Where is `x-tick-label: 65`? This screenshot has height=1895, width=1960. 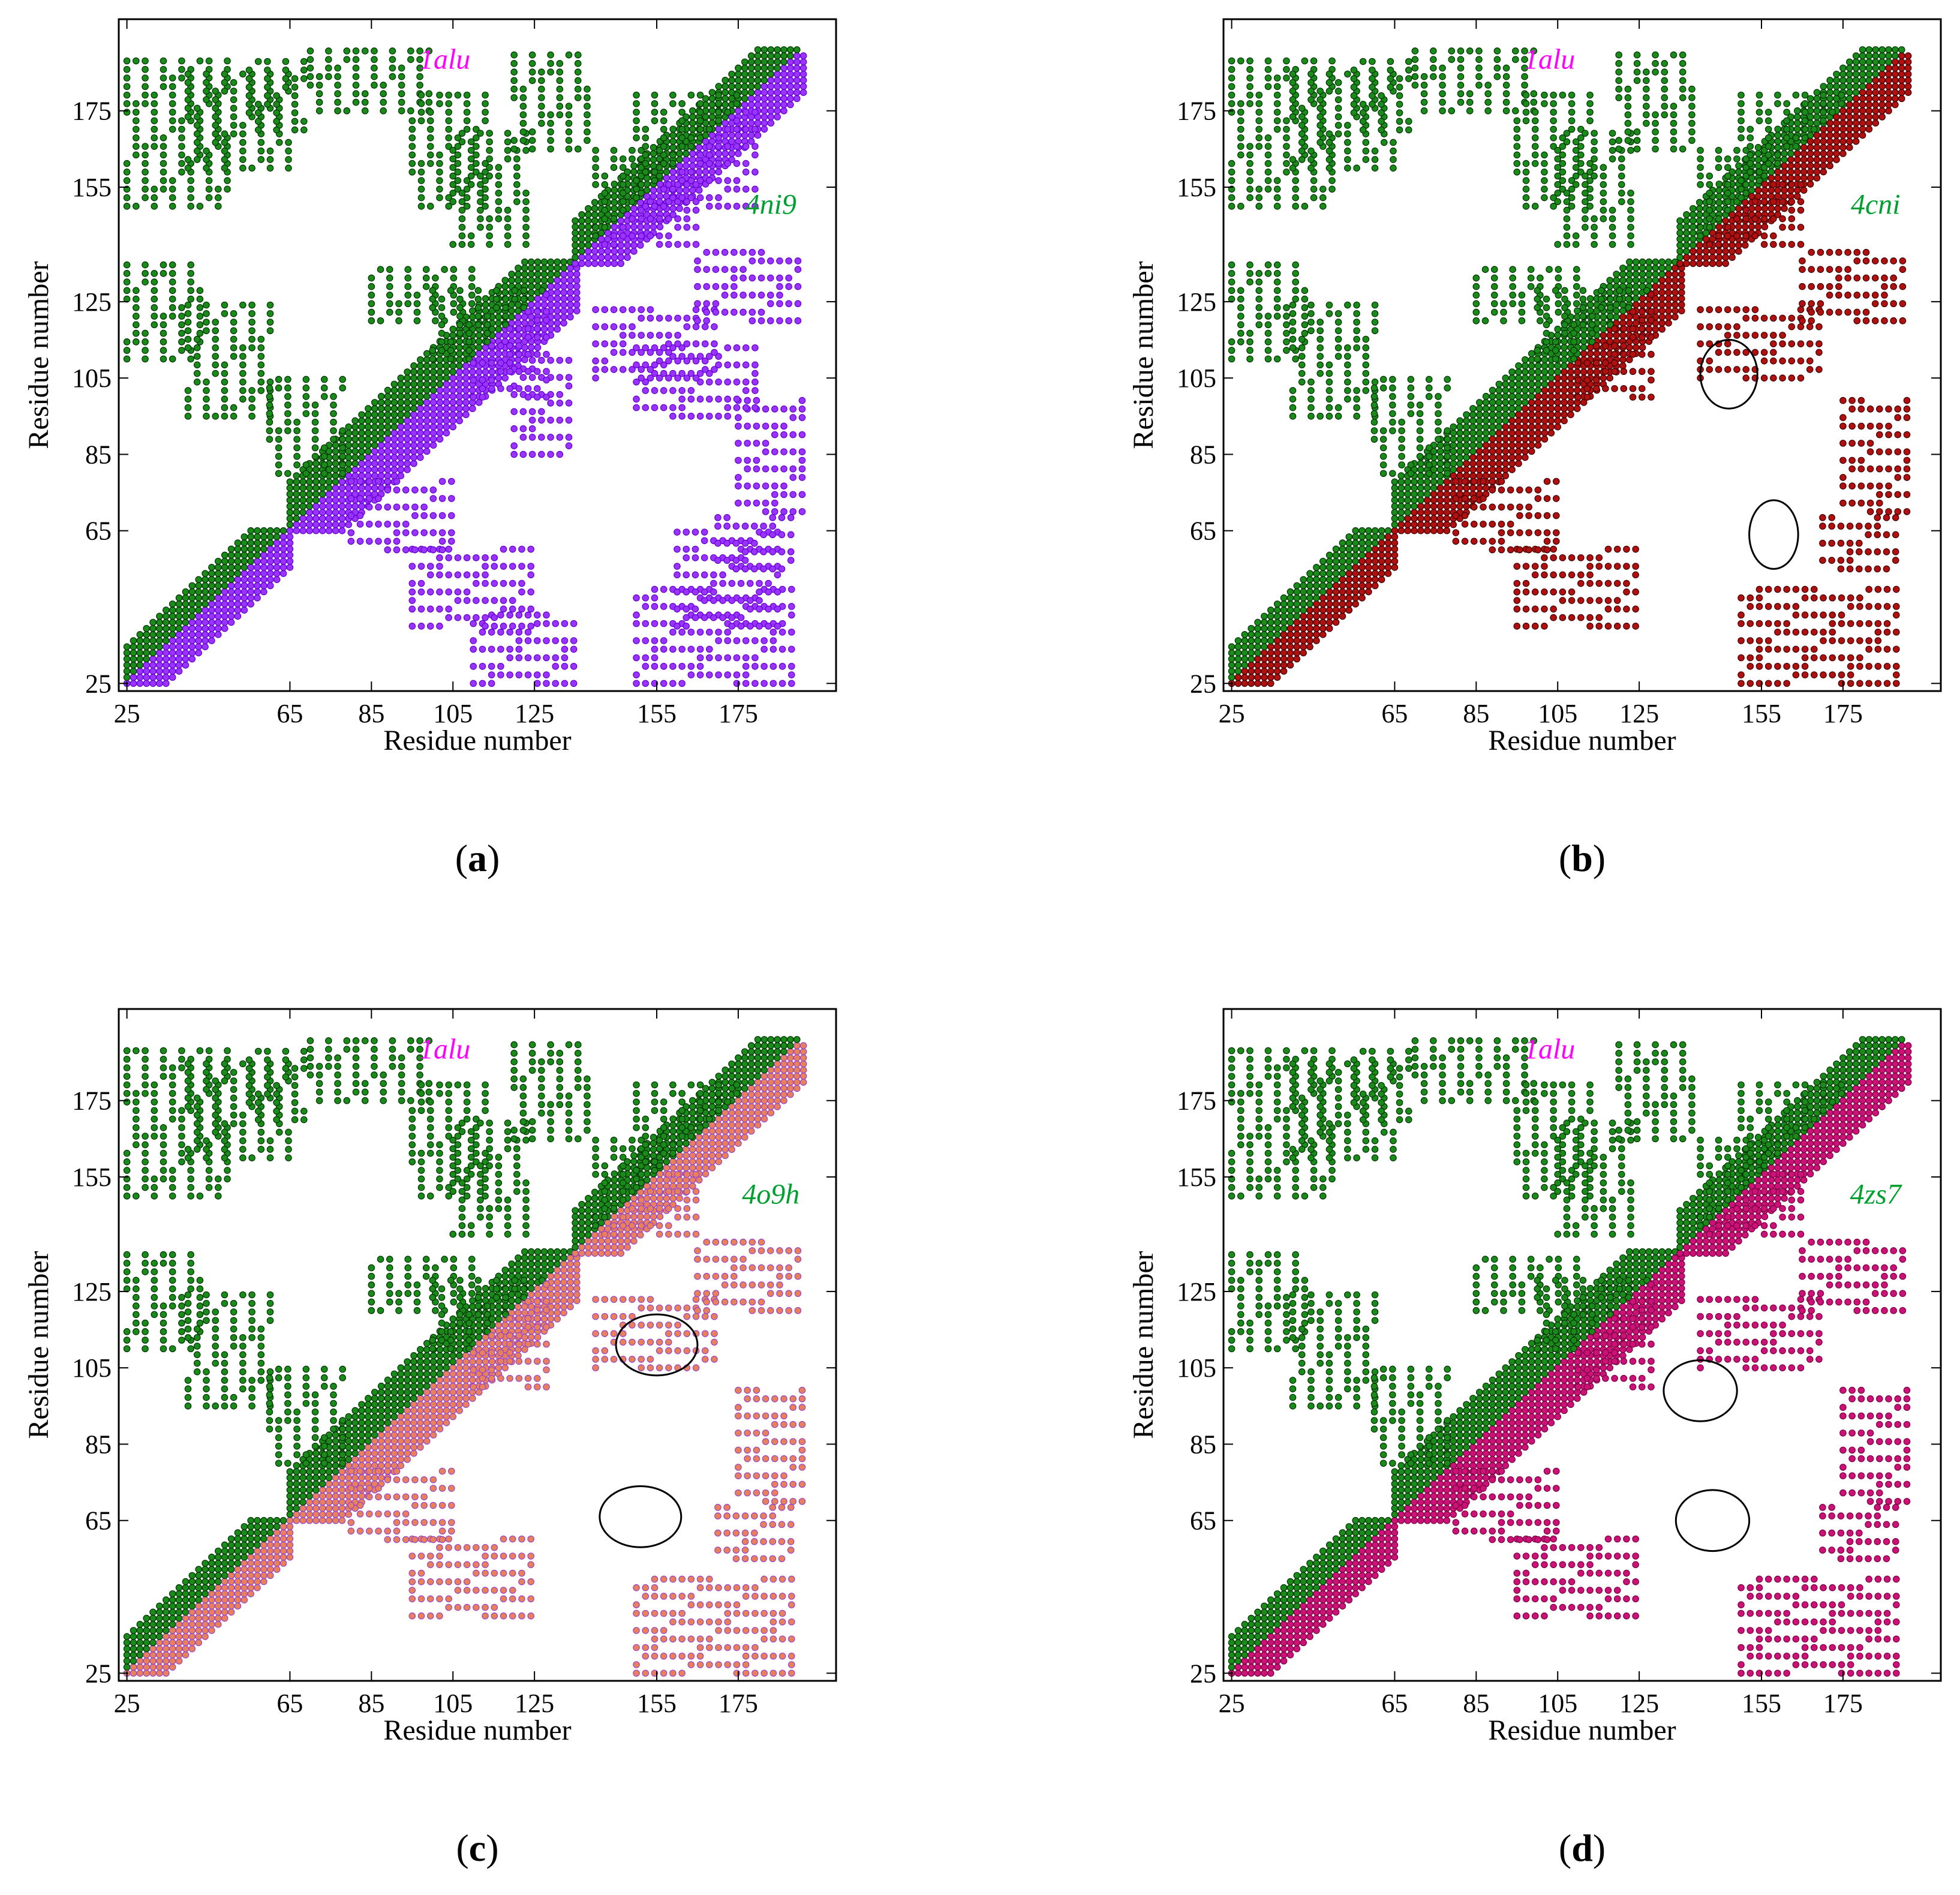
x-tick-label: 65 is located at coordinates (289, 713).